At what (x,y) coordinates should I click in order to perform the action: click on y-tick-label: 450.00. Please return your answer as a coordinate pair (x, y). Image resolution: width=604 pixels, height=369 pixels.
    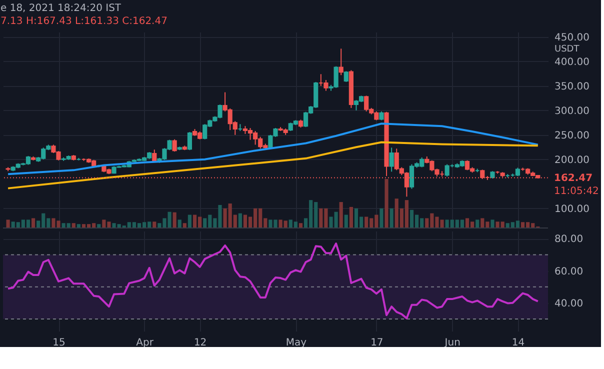
    Looking at the image, I should click on (572, 38).